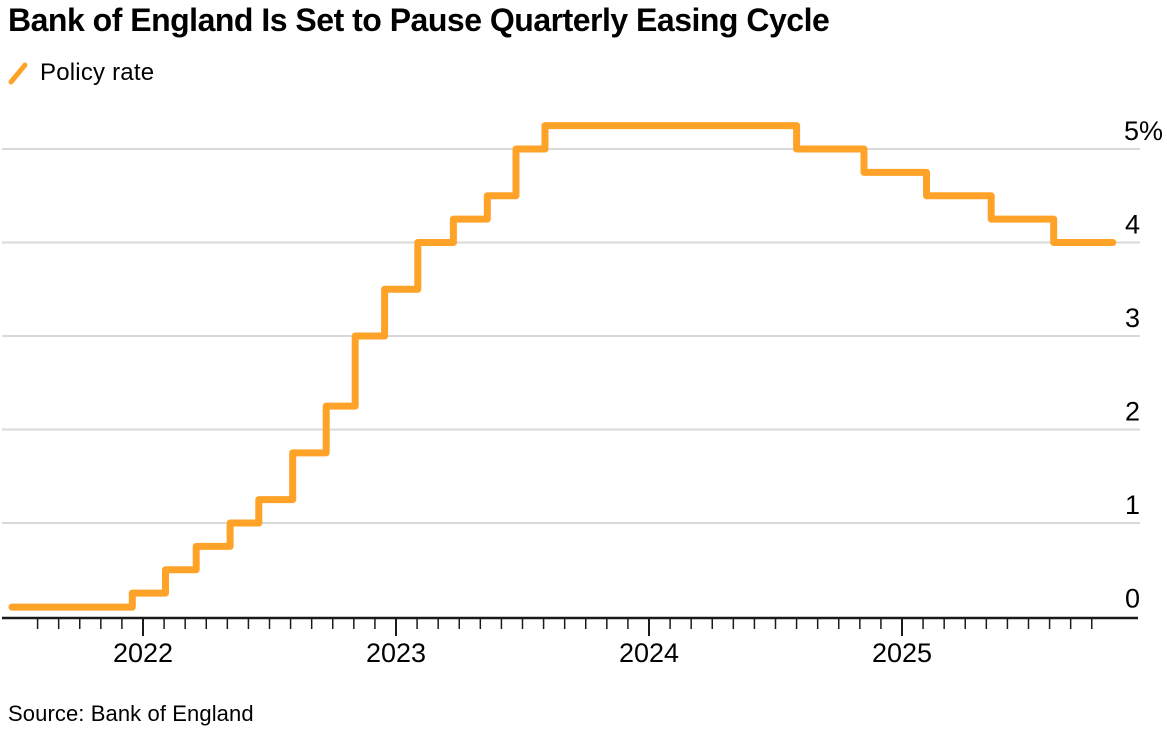  What do you see at coordinates (131, 713) in the screenshot?
I see `source-note: Source: Bank of England` at bounding box center [131, 713].